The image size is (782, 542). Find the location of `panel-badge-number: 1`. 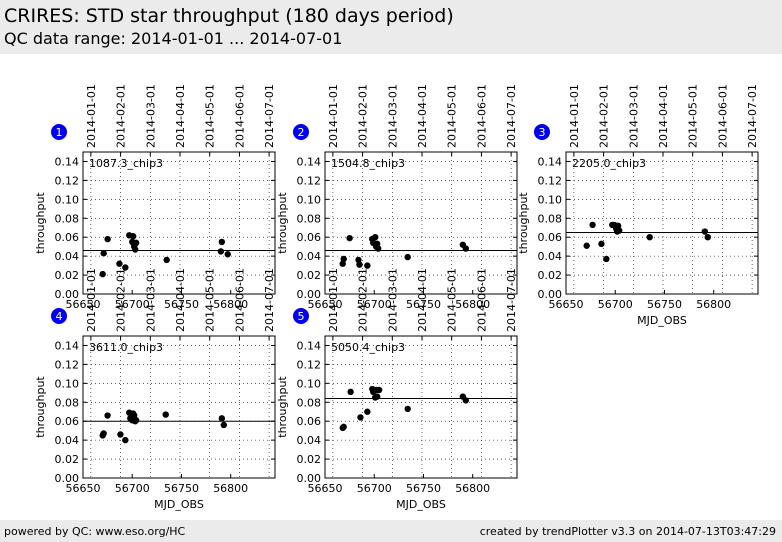

panel-badge-number: 1 is located at coordinates (59, 132).